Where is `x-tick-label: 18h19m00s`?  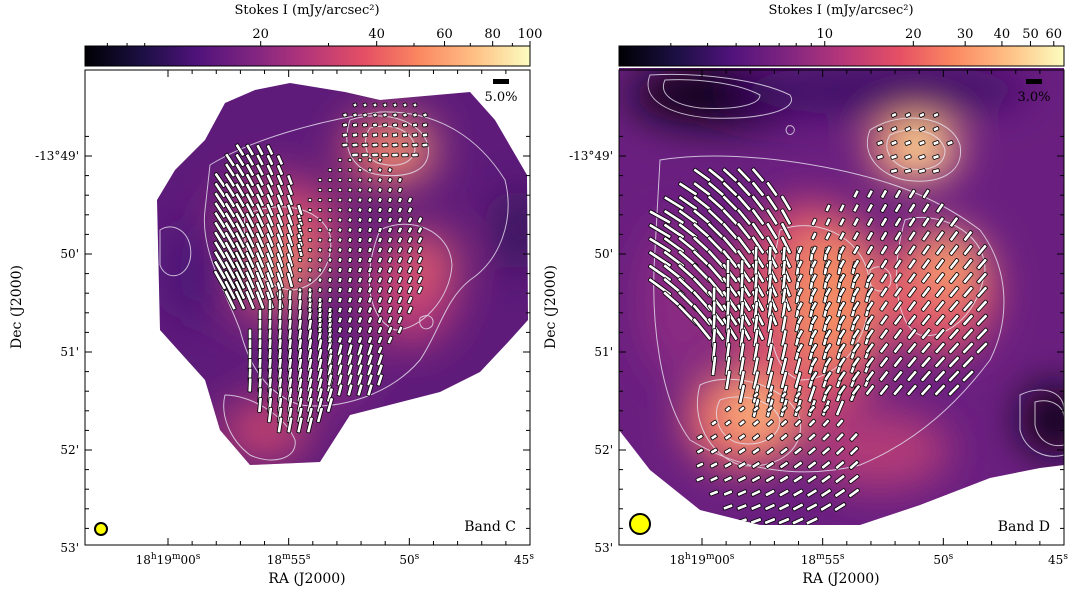
x-tick-label: 18h19m00s is located at coordinates (702, 559).